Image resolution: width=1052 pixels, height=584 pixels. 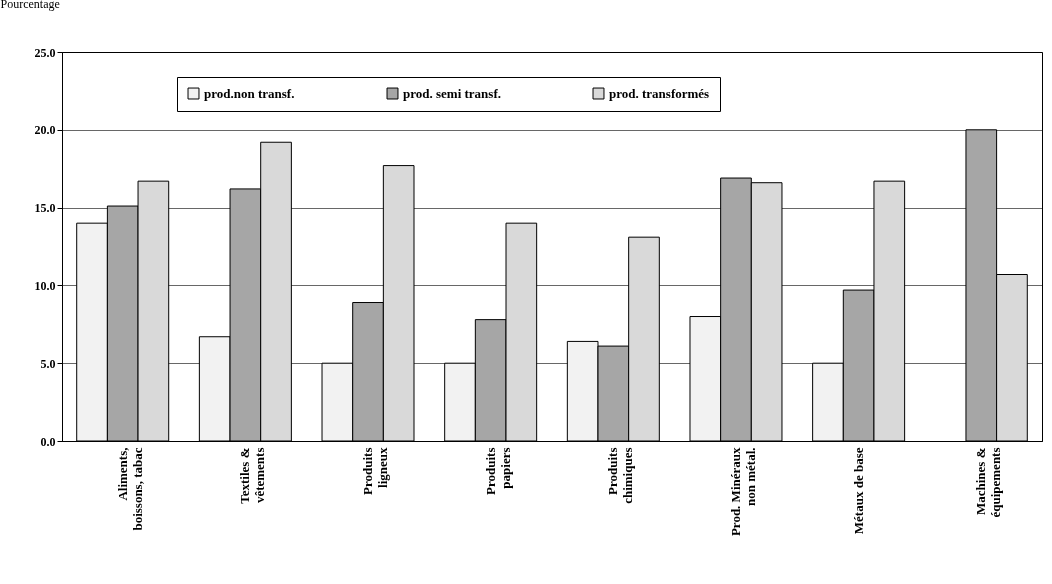 I want to click on x-tick-label: Produits chimiques, so click(x=620, y=475).